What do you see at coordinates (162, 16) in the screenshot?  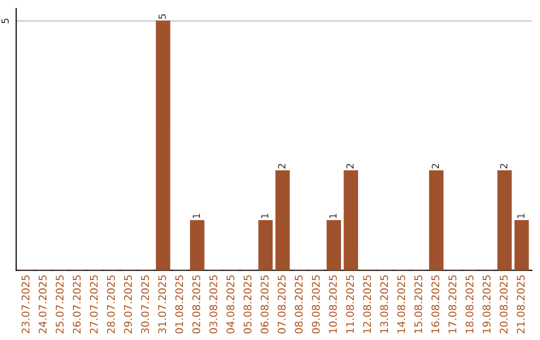 I see `data-label: 5` at bounding box center [162, 16].